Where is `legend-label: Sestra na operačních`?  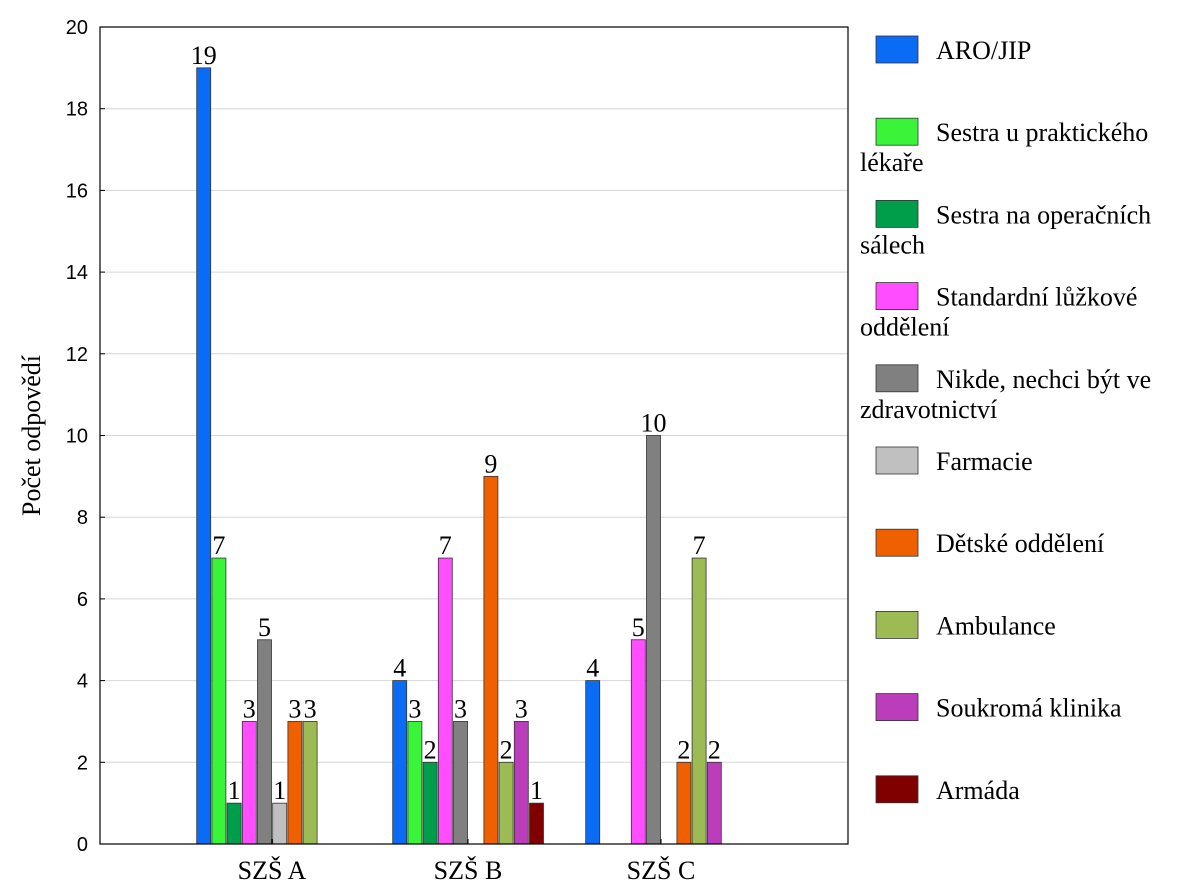
legend-label: Sestra na operačních is located at coordinates (1043, 214).